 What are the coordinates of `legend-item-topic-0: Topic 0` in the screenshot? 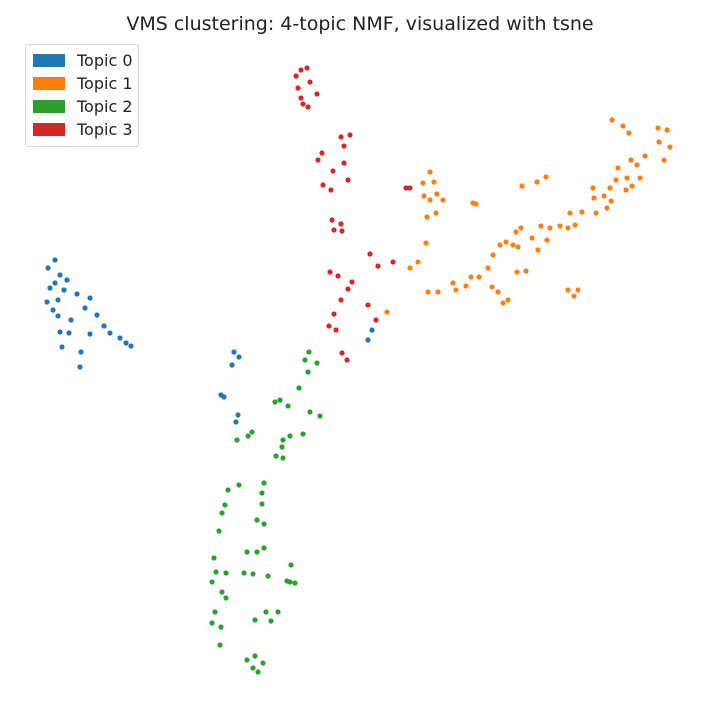 It's located at (82, 60).